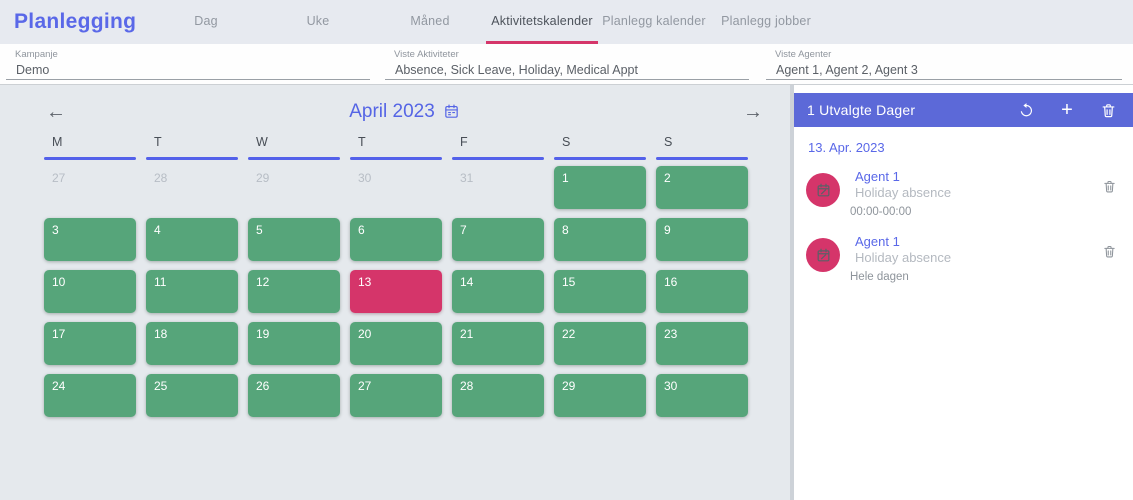 The image size is (1133, 500). I want to click on day-number: 9, so click(667, 230).